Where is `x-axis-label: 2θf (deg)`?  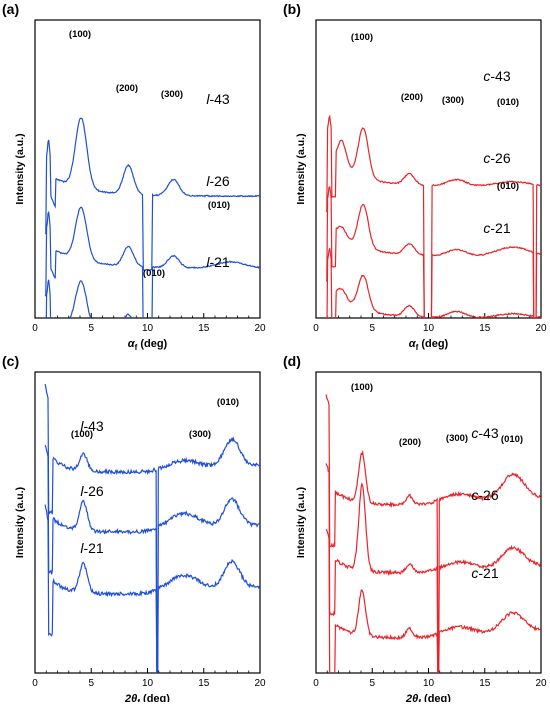
x-axis-label: 2θf (deg) is located at coordinates (147, 697).